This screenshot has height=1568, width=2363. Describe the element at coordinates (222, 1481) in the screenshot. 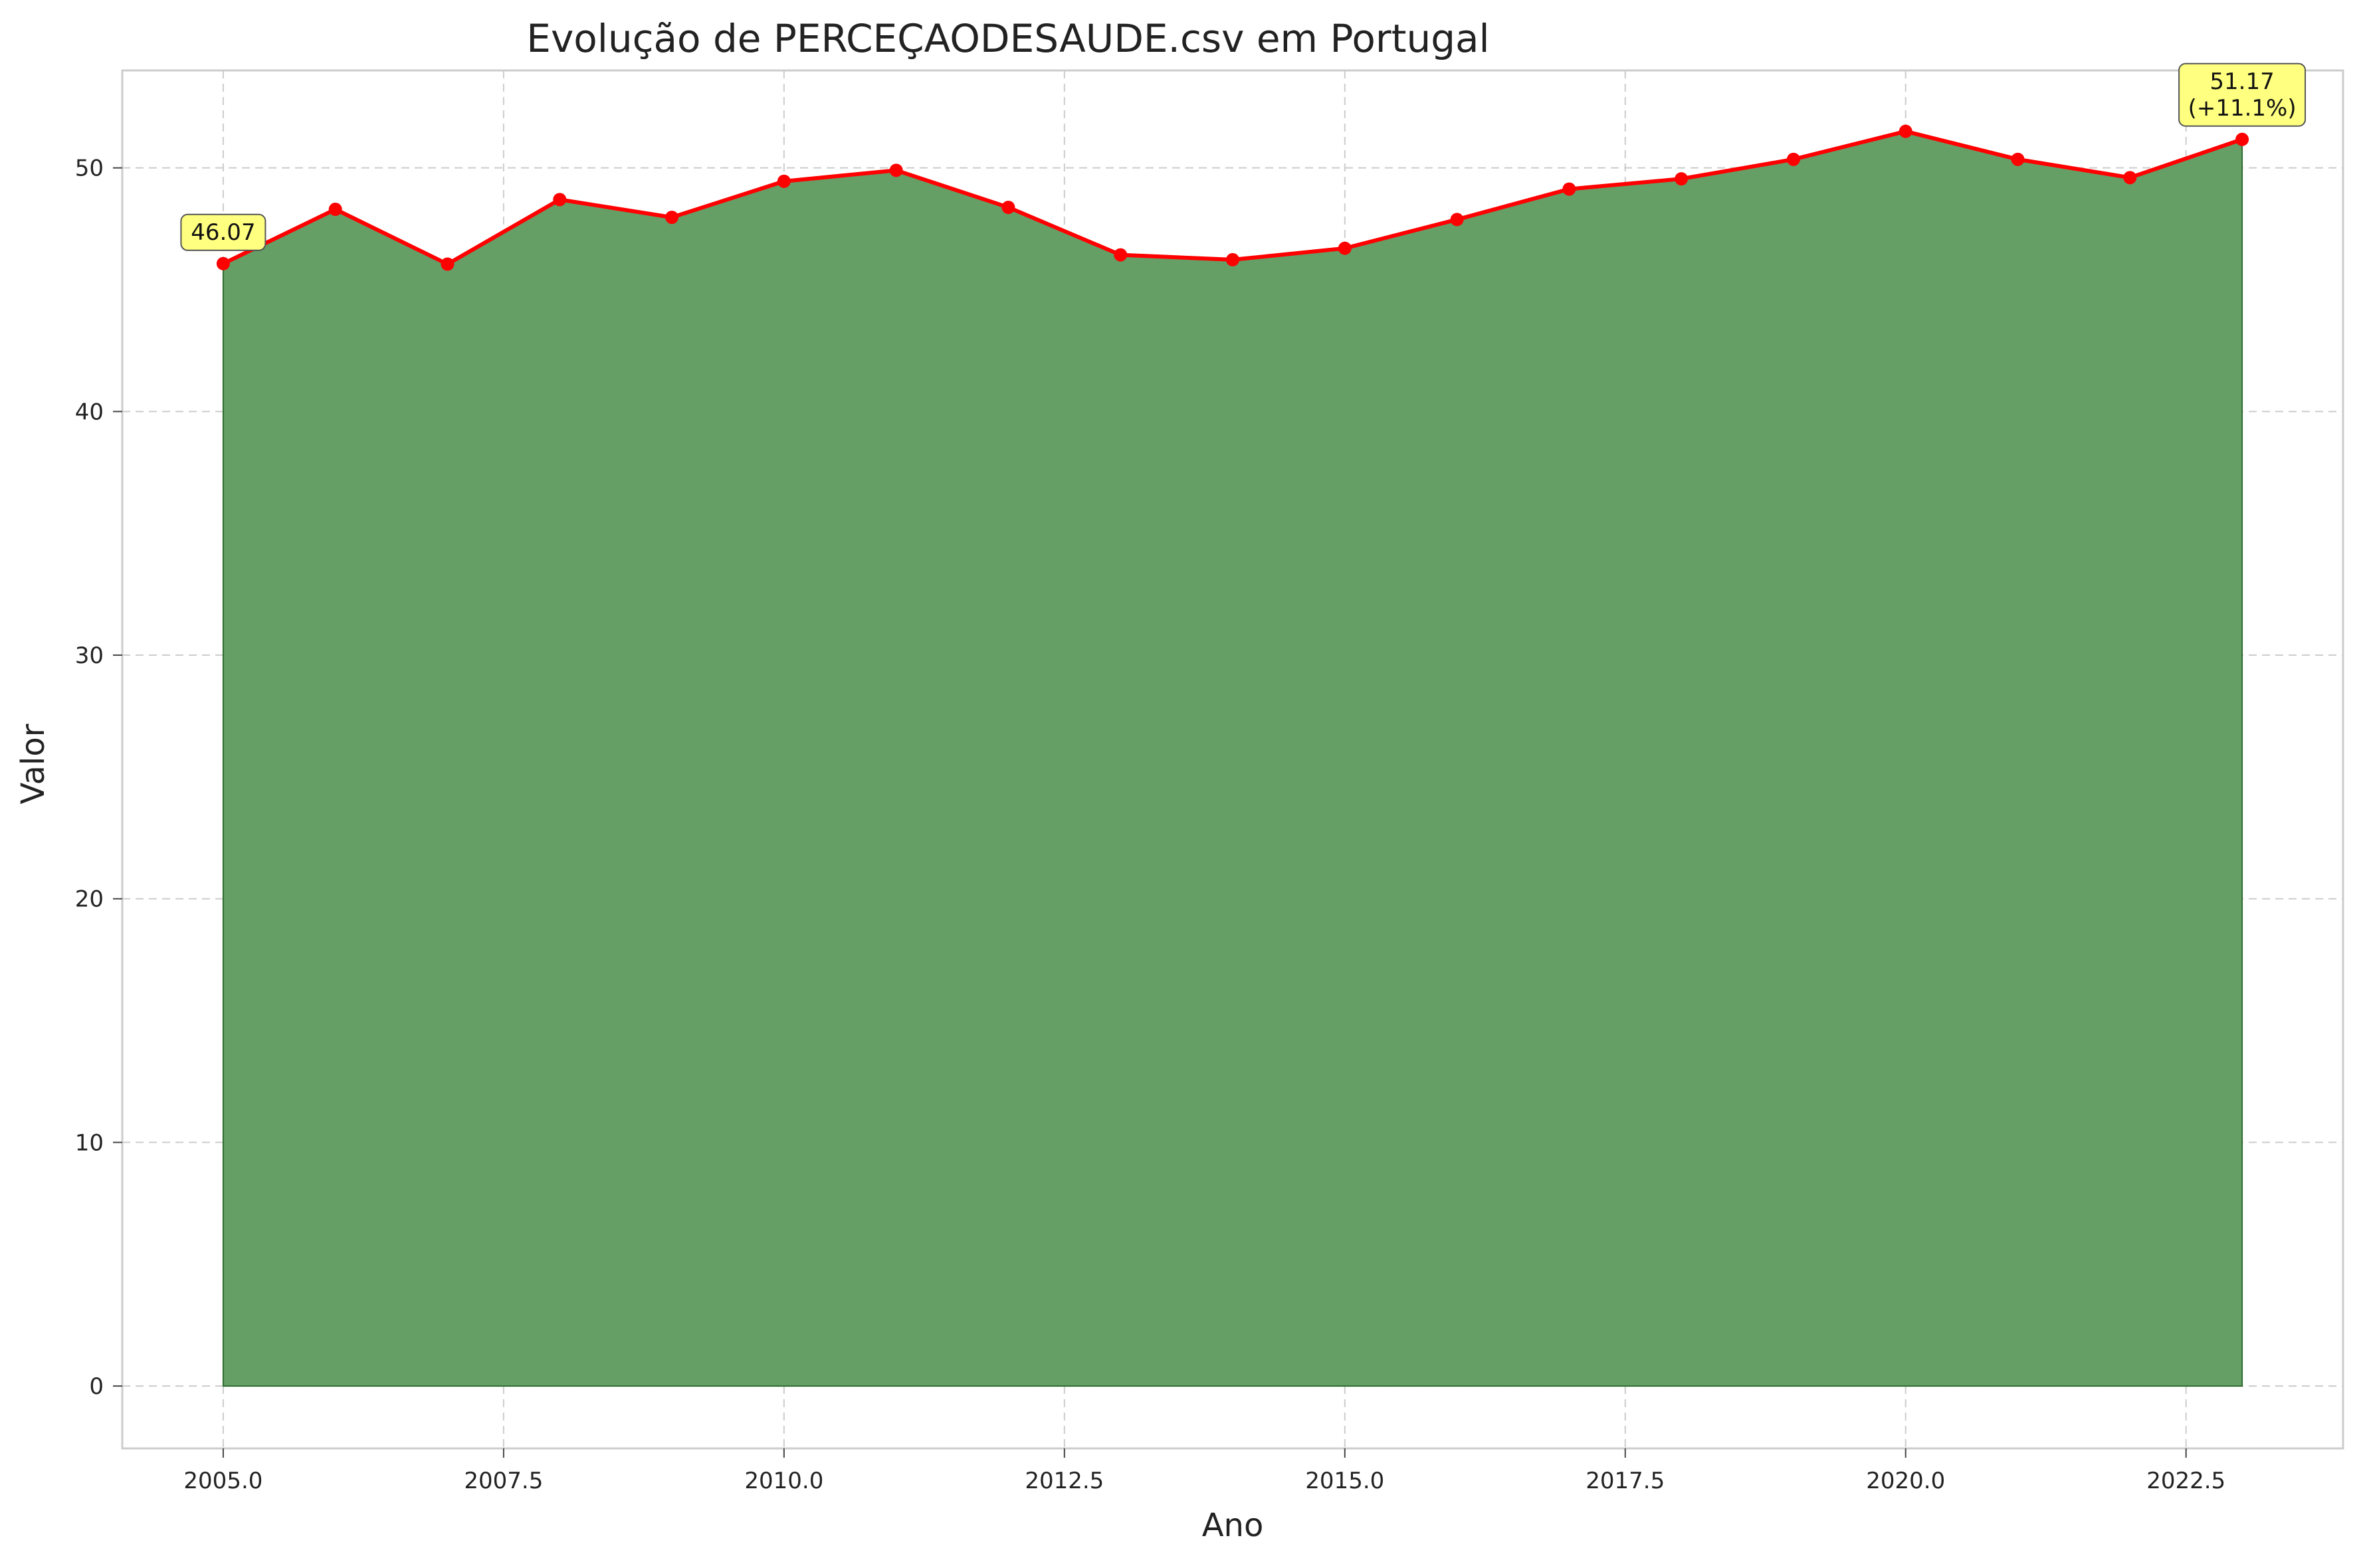

I see `x-tick-label: 2005.0` at that location.